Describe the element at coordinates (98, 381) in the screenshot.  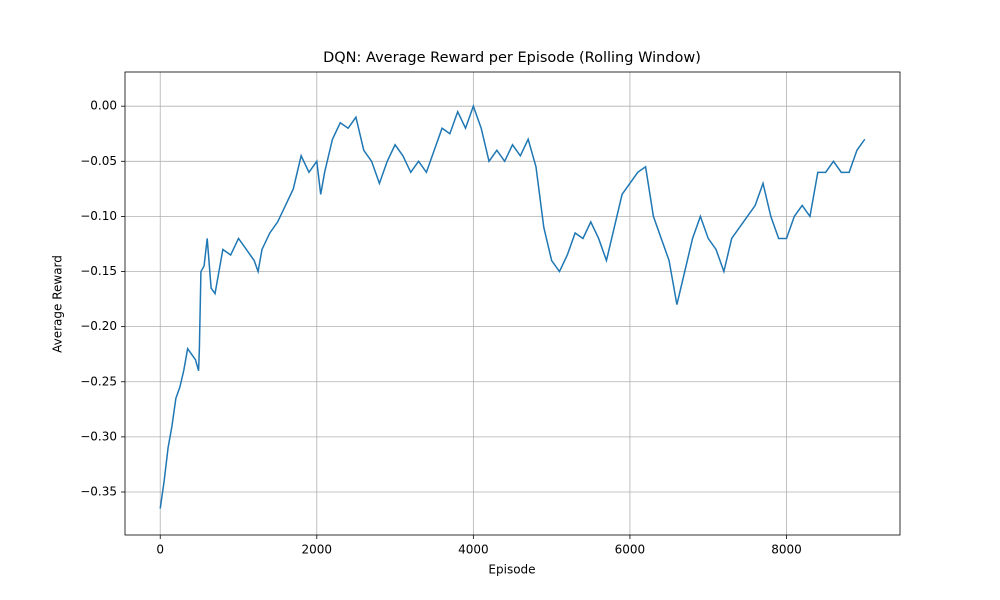
I see `y-tick-label: −0.25` at that location.